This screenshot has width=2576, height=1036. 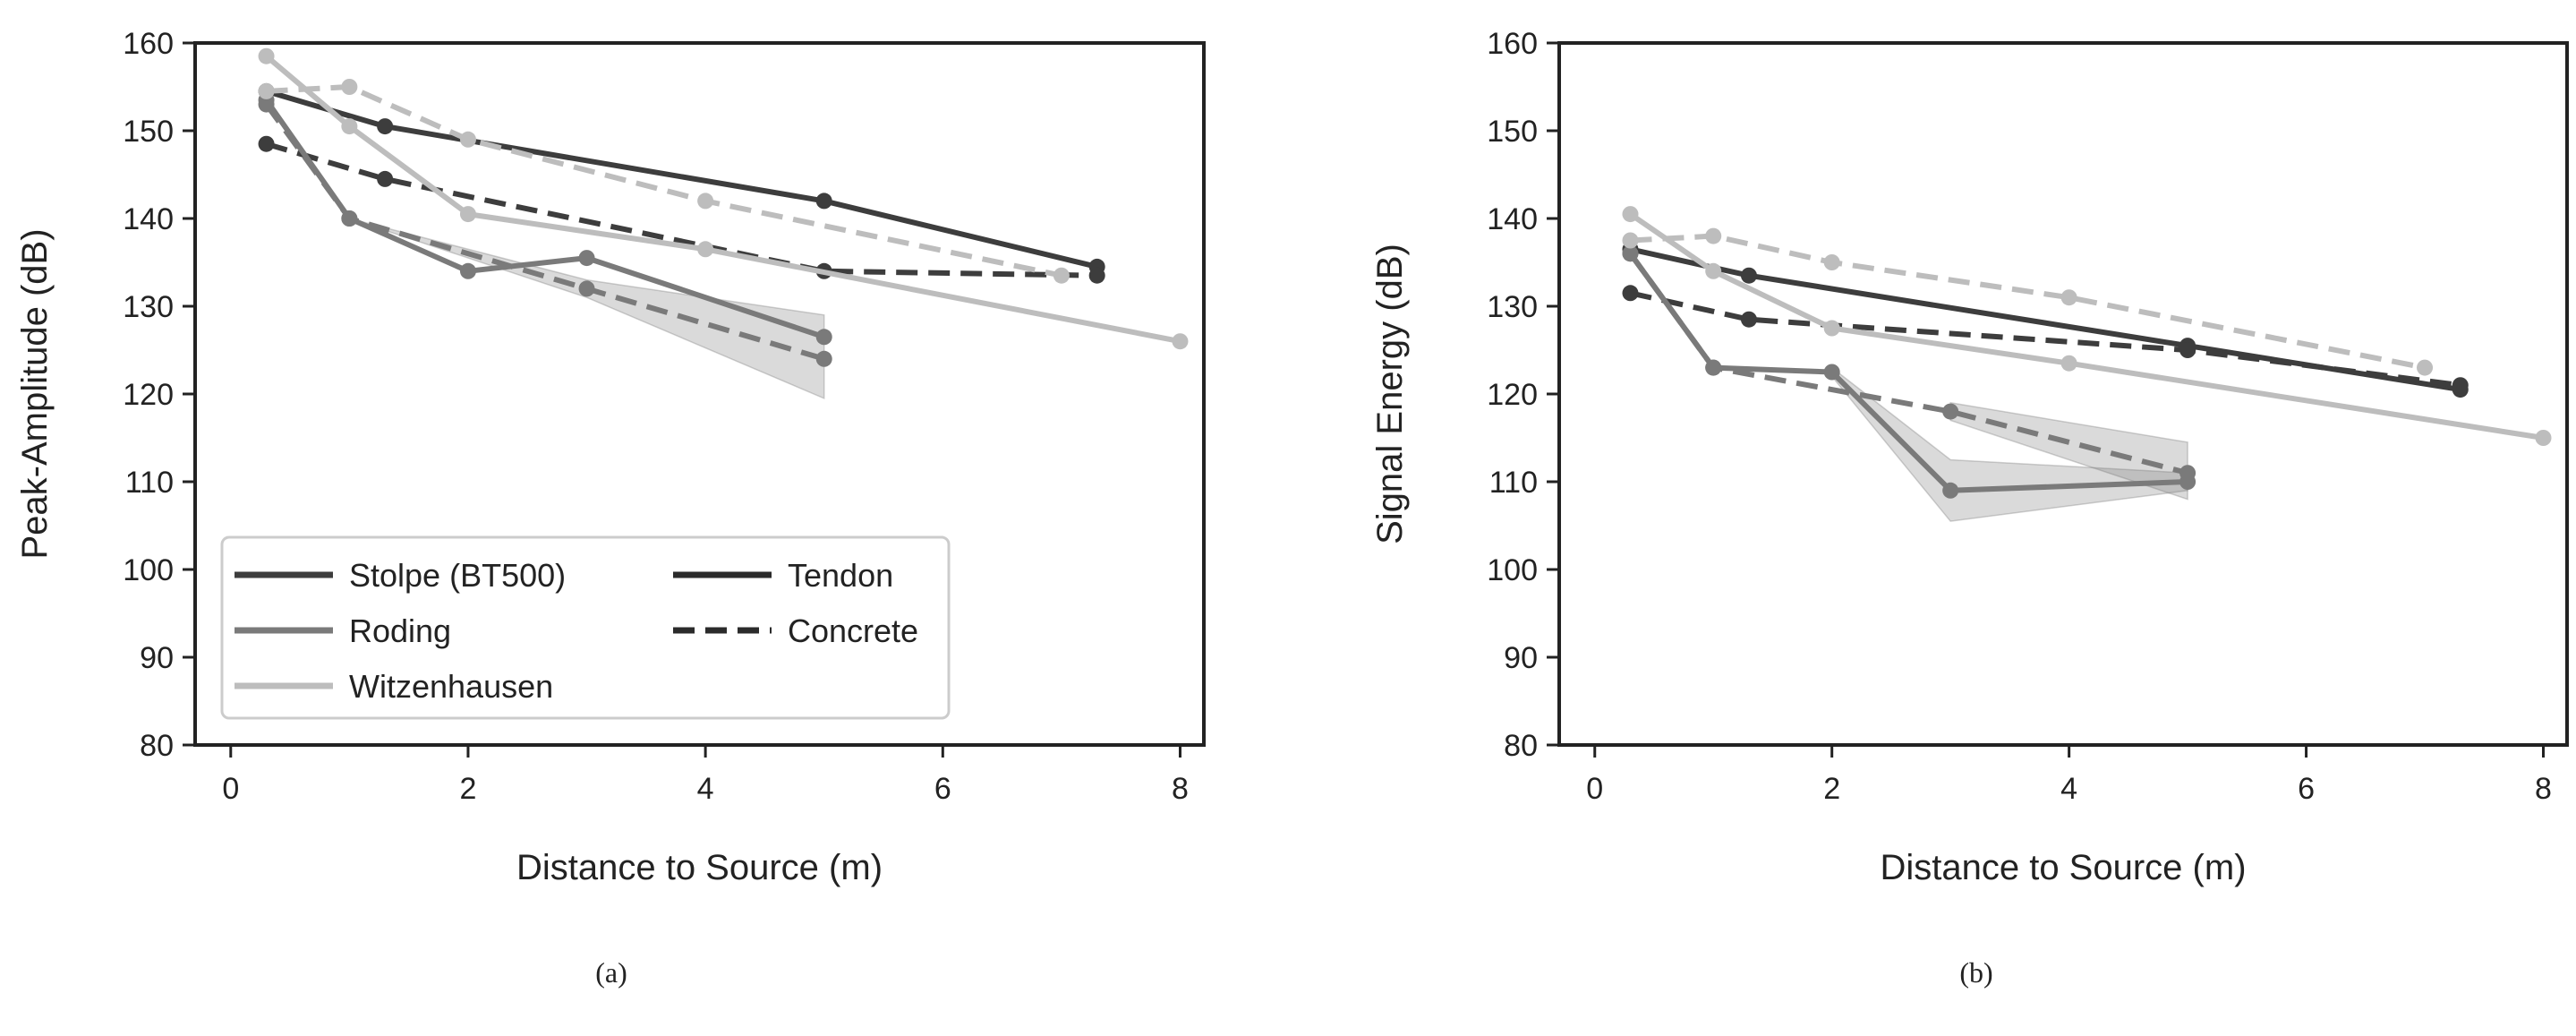 I want to click on legend-label-witzenhausen: Witzenhausen, so click(x=451, y=686).